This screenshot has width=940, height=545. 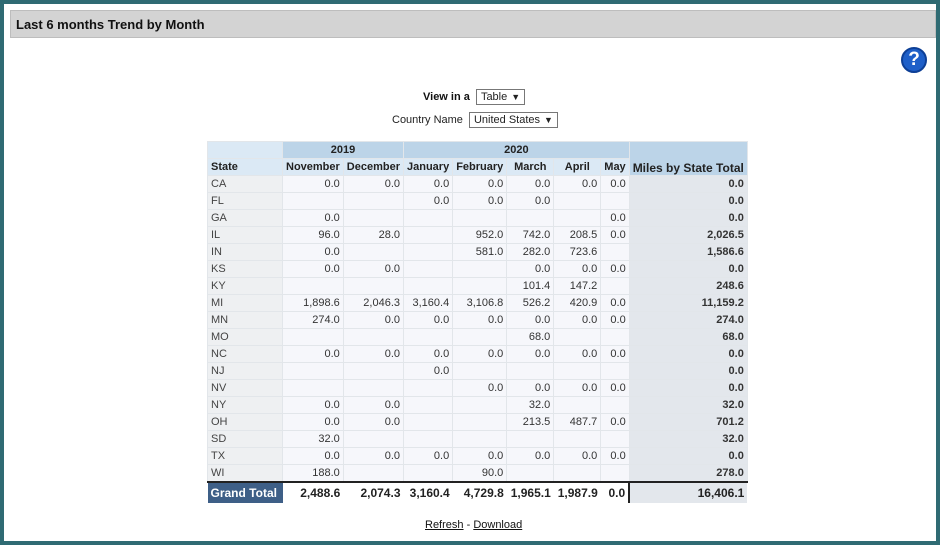 What do you see at coordinates (500, 97) in the screenshot?
I see `view-type-select: Table ▼` at bounding box center [500, 97].